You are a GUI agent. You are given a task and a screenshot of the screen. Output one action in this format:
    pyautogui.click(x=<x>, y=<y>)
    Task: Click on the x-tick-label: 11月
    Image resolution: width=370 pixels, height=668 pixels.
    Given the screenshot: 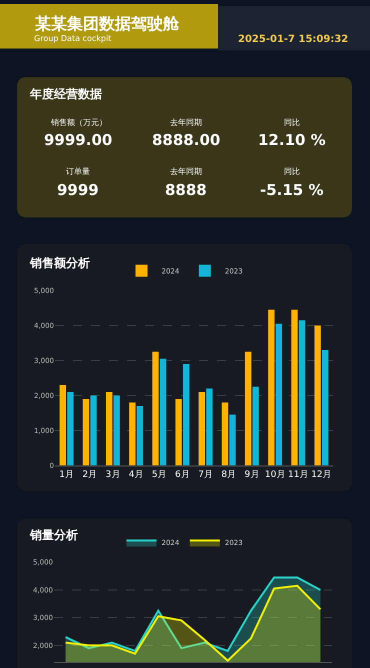 What is the action you would take?
    pyautogui.click(x=298, y=475)
    